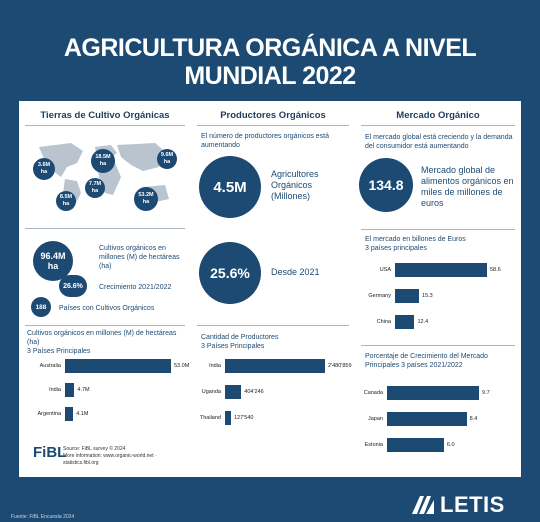  What do you see at coordinates (295, 272) in the screenshot?
I see `producers-growth-desc: Desde 2021` at bounding box center [295, 272].